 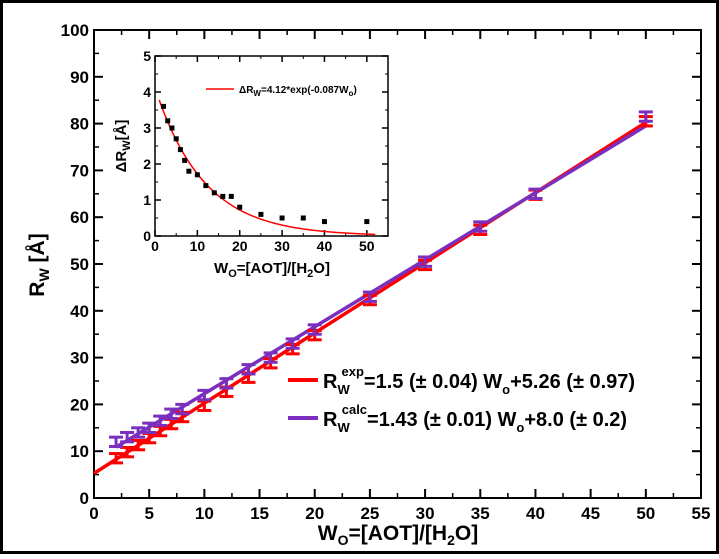 I want to click on x-tick-label: 0, so click(x=93, y=513).